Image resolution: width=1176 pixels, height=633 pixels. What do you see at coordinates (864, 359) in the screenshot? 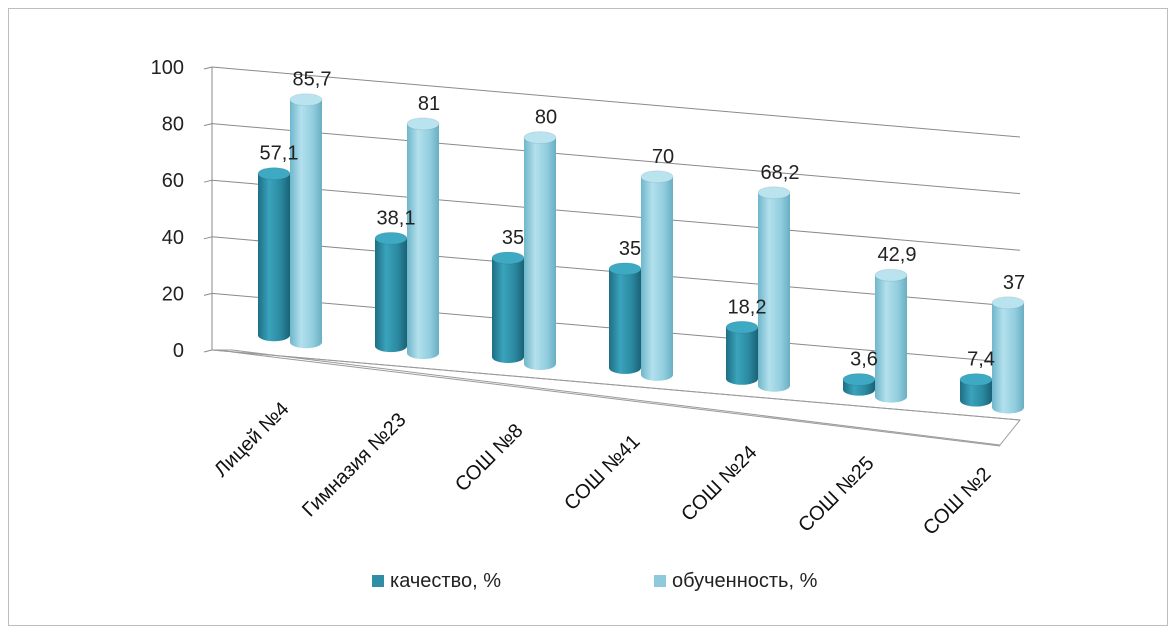
I see `data-label: 3,6` at bounding box center [864, 359].